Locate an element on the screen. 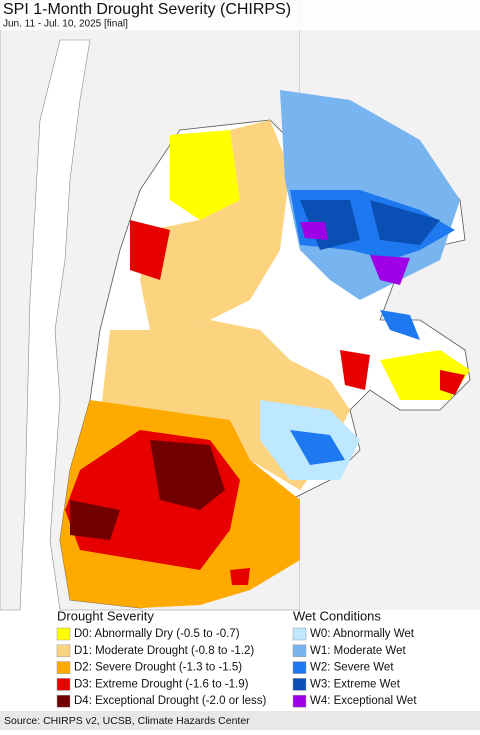  legend-label: W1: Moderate Wet is located at coordinates (358, 651).